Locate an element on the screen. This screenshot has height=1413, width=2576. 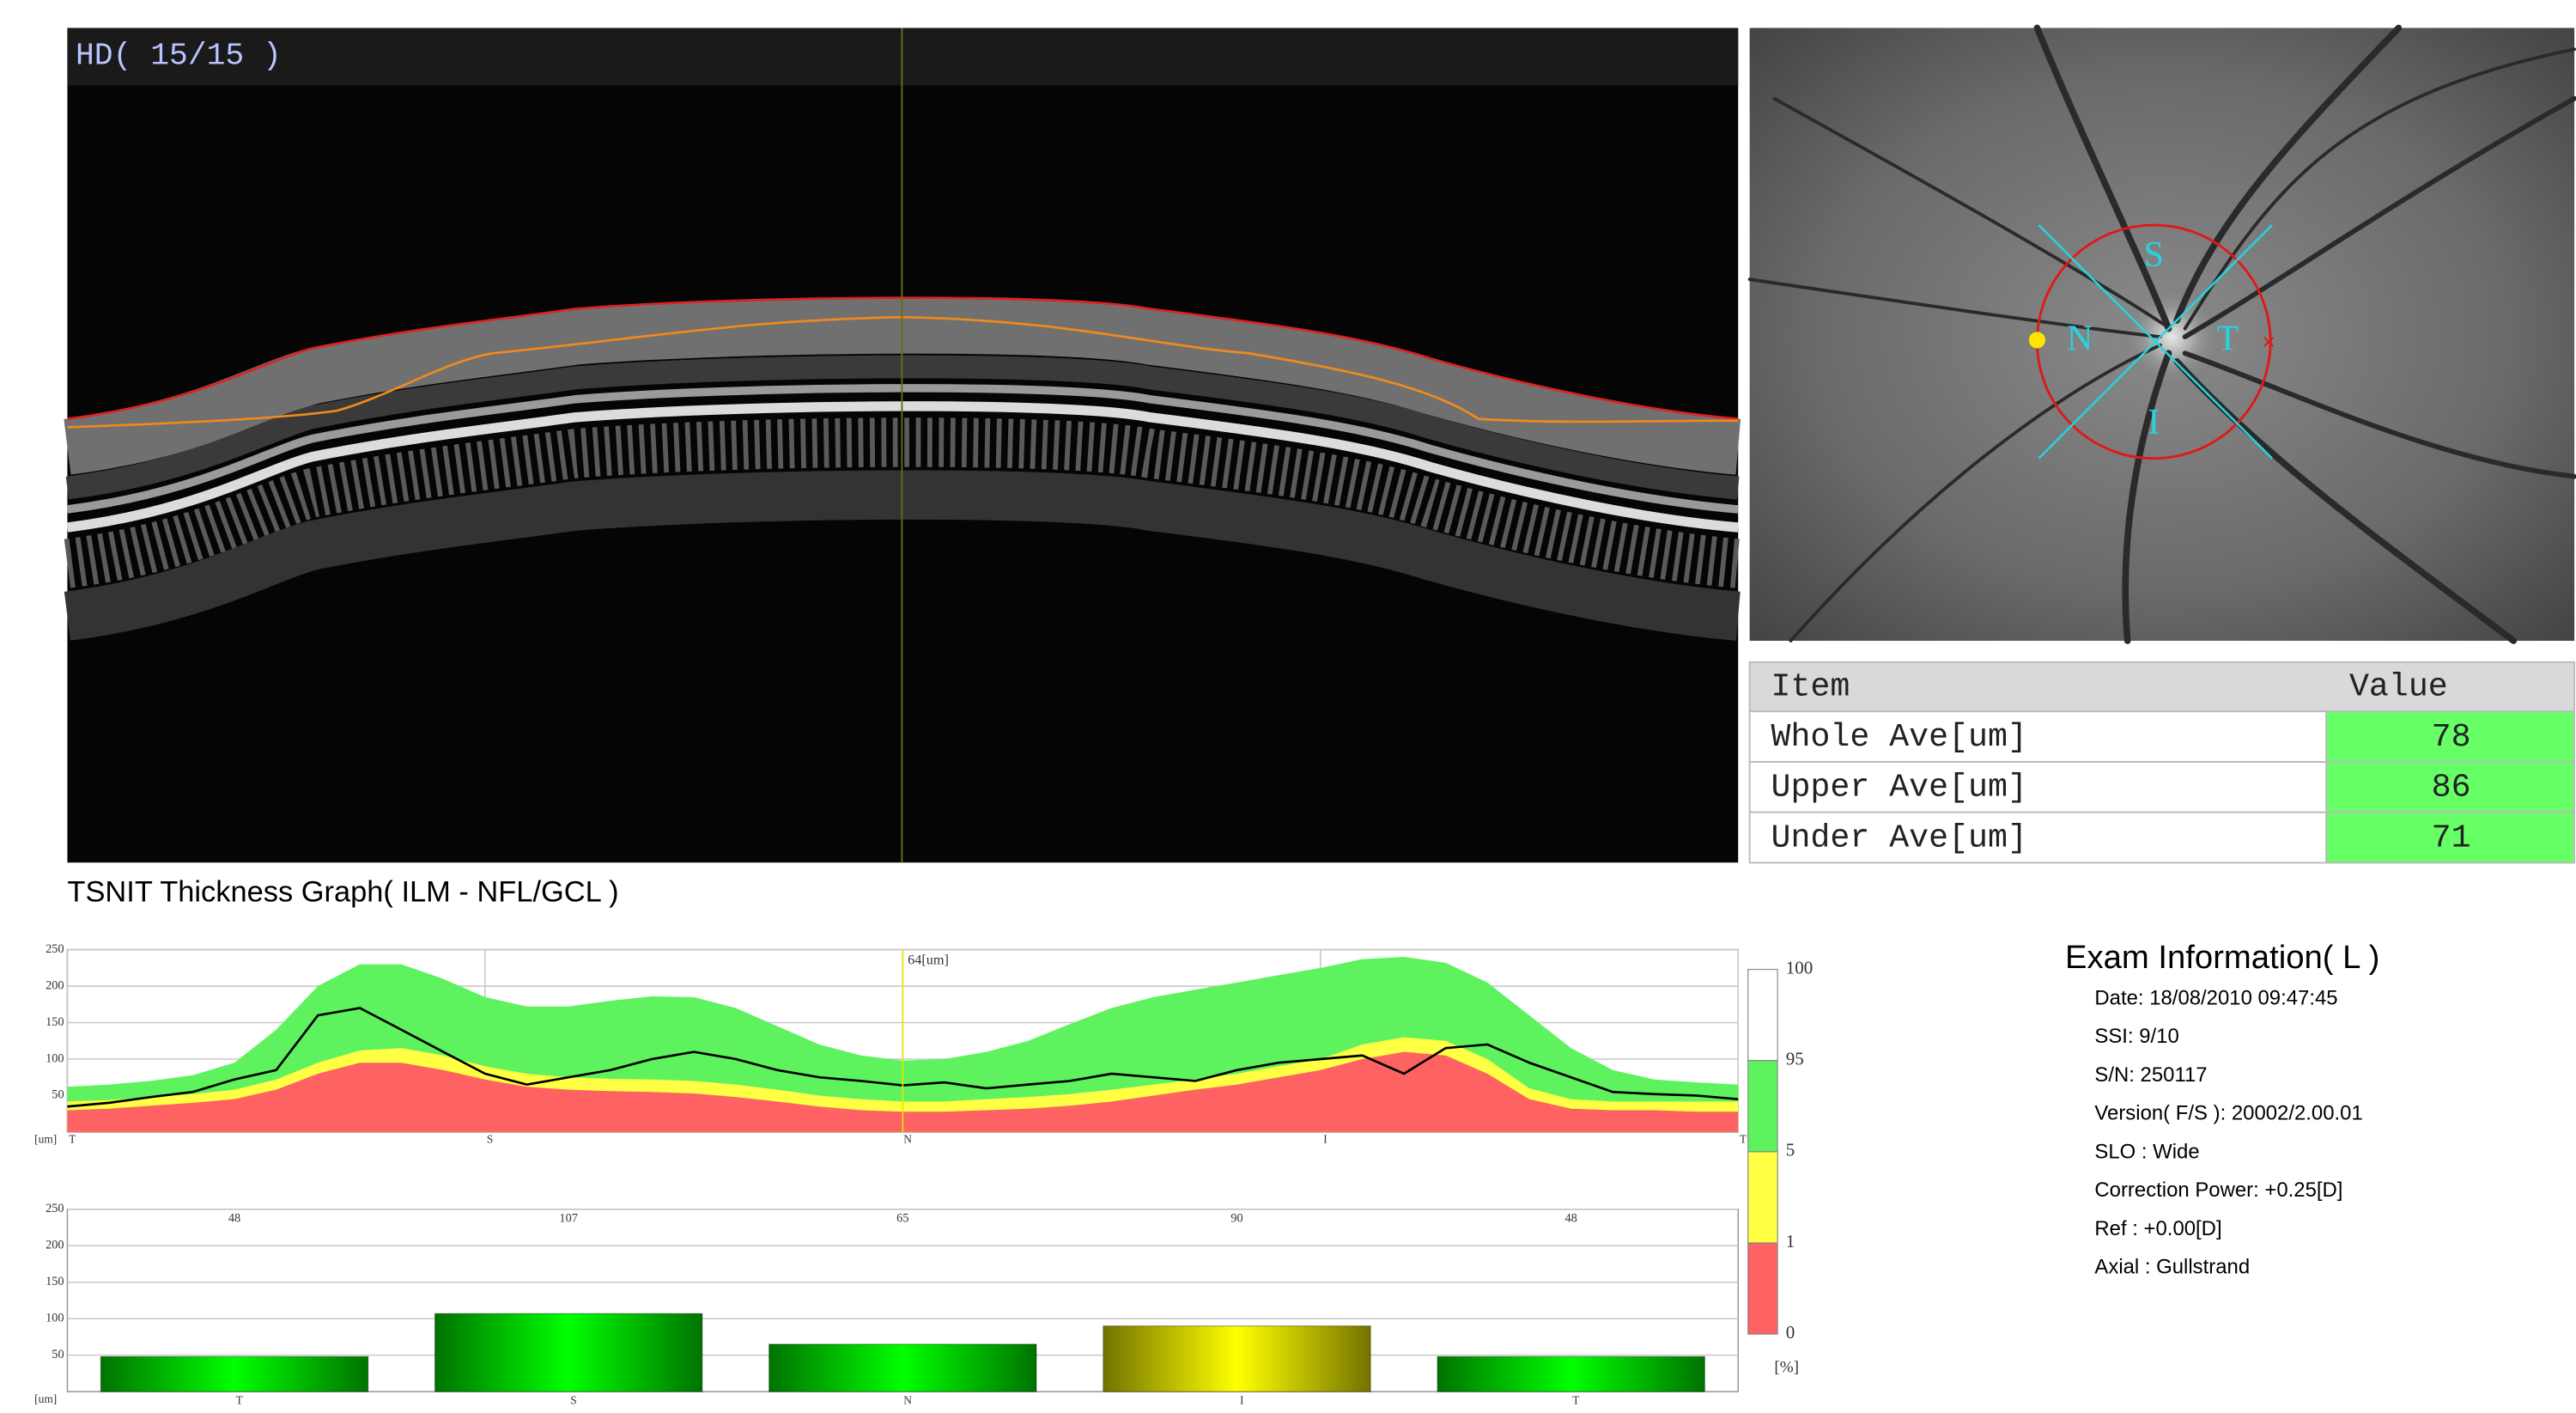
start-marker is located at coordinates (2037, 340).